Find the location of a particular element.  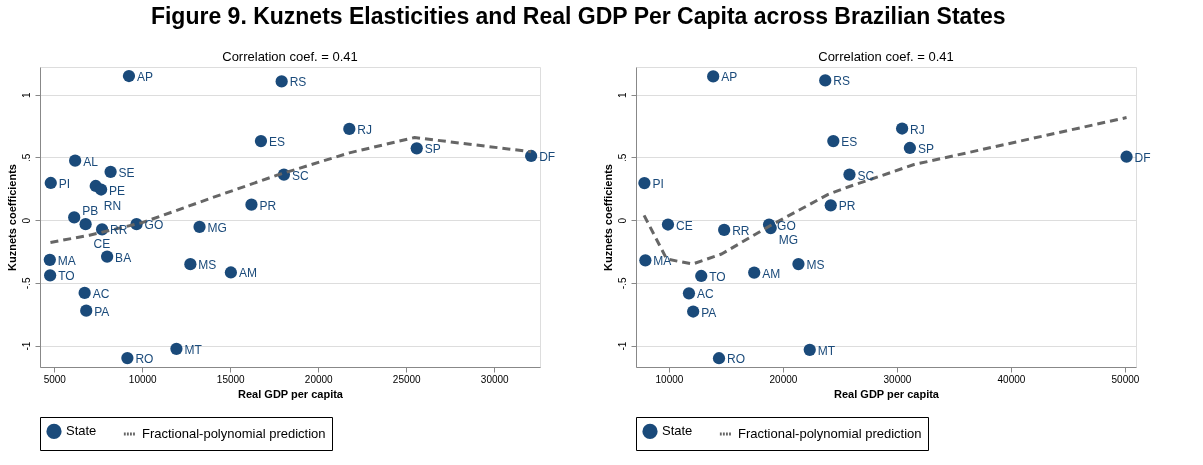

legend-label: State is located at coordinates (677, 431).